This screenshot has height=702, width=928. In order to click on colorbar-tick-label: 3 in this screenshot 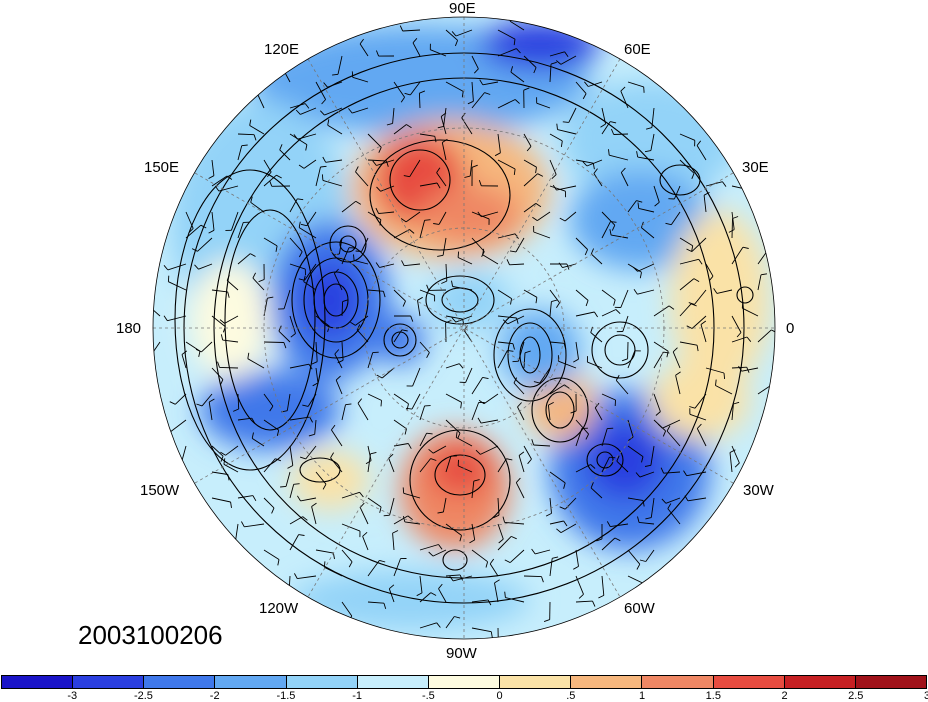, I will do `click(925, 696)`.